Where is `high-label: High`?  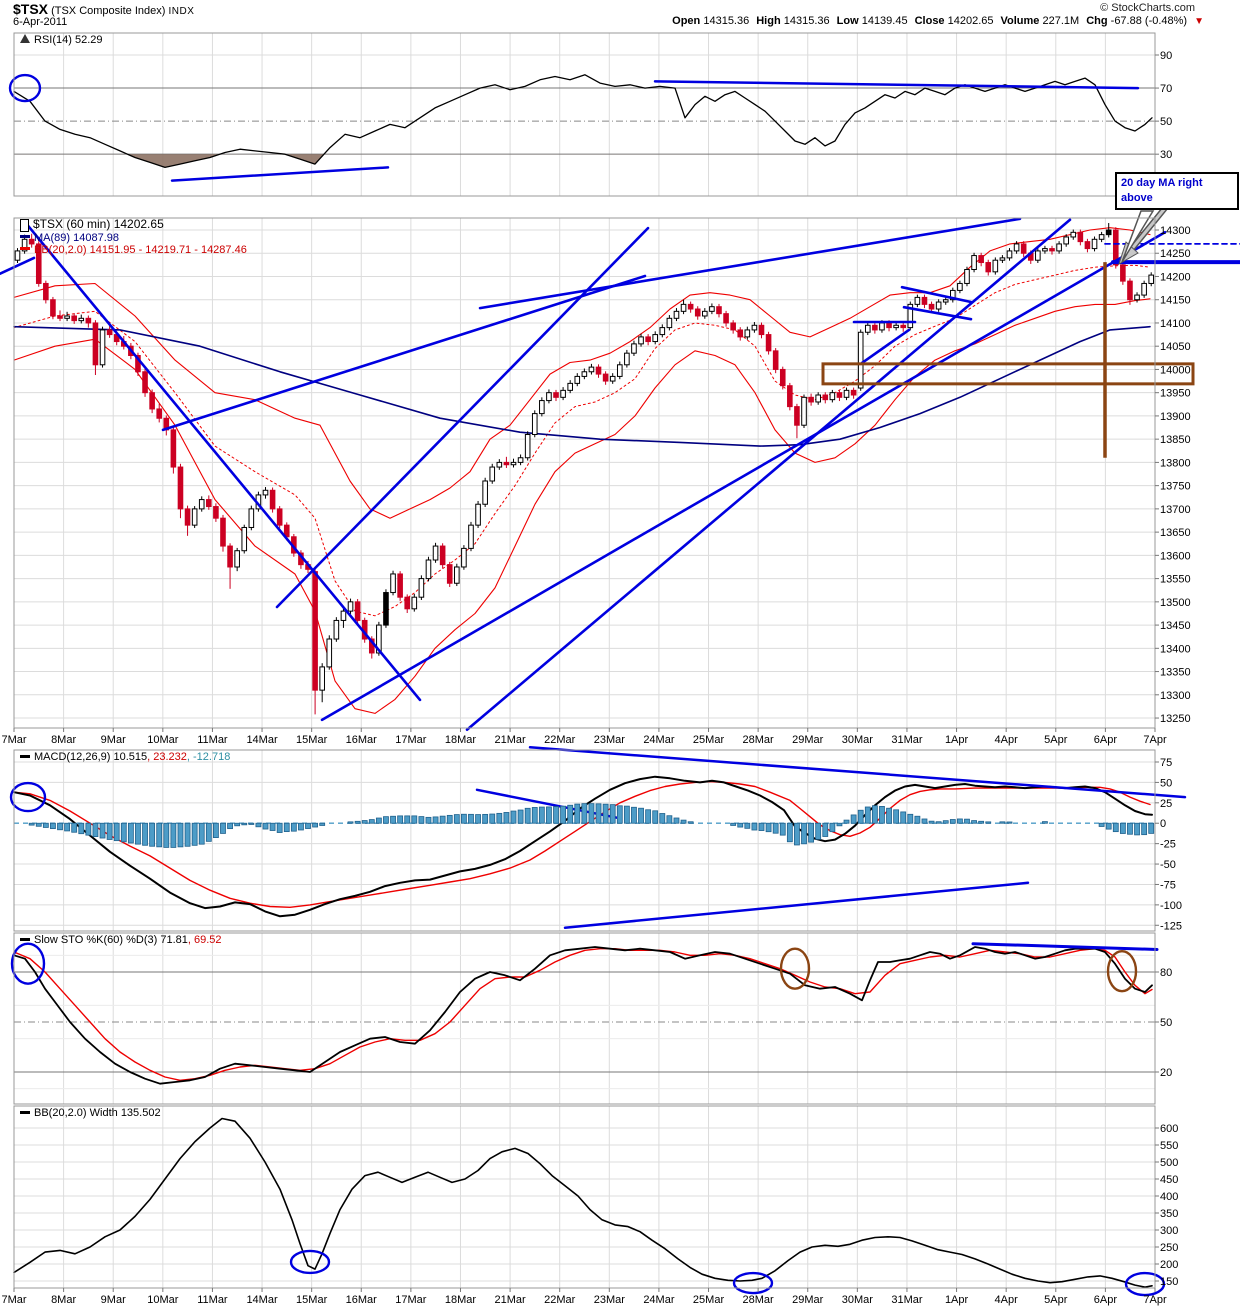 high-label: High is located at coordinates (768, 21).